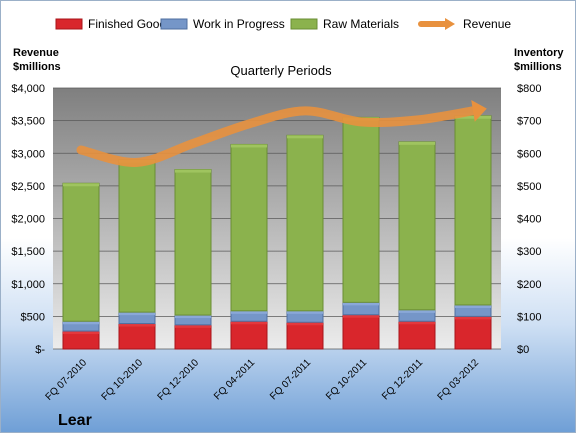  I want to click on revenue-arrowhead, so click(479, 110).